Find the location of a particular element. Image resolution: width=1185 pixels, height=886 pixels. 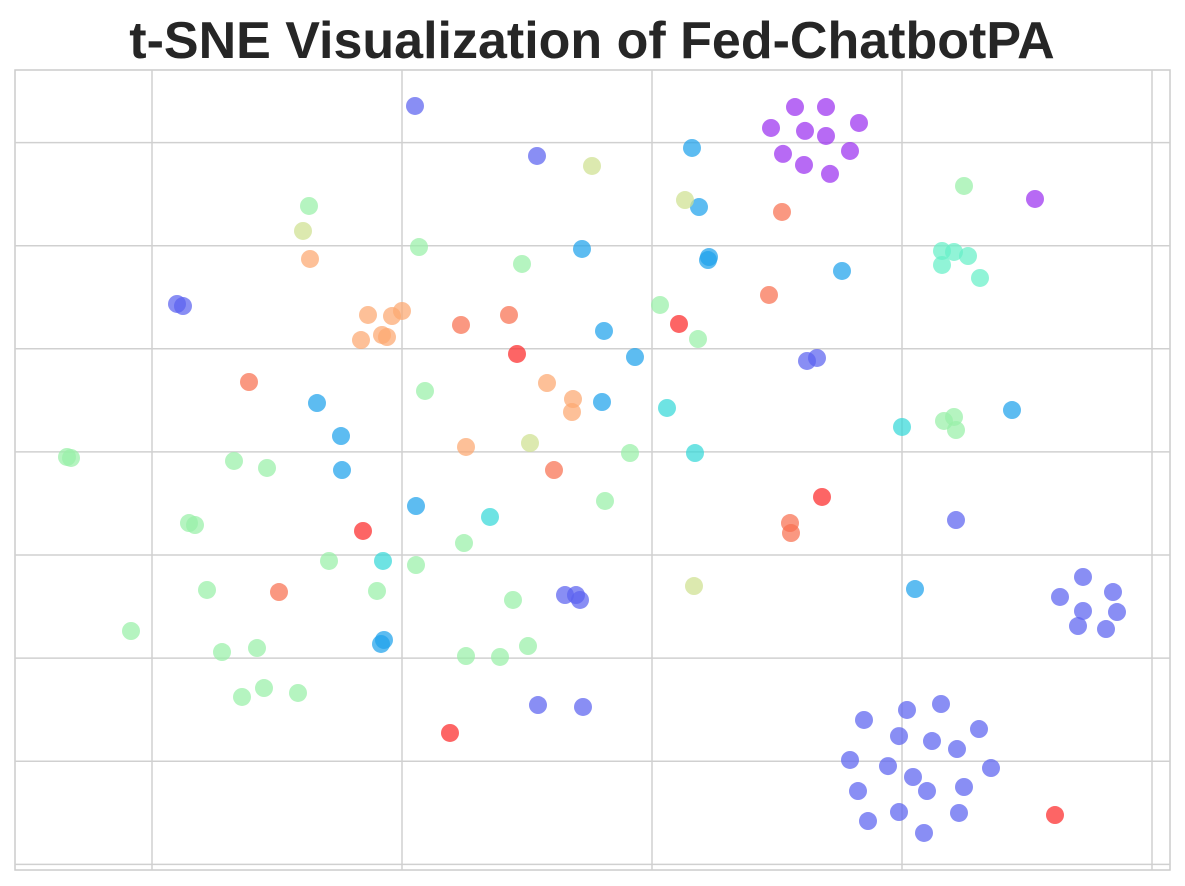

chart-title: t-SNE Visualization of Fed-ChatbotPA is located at coordinates (591, 41).